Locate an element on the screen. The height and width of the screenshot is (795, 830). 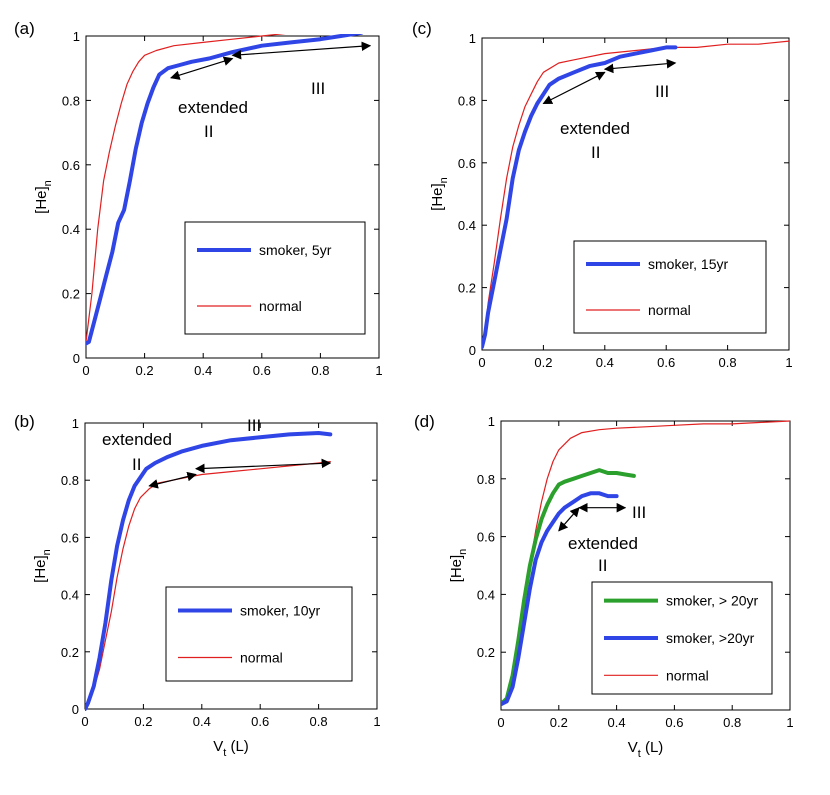
legend-label: smoker, > 20yr is located at coordinates (712, 601).